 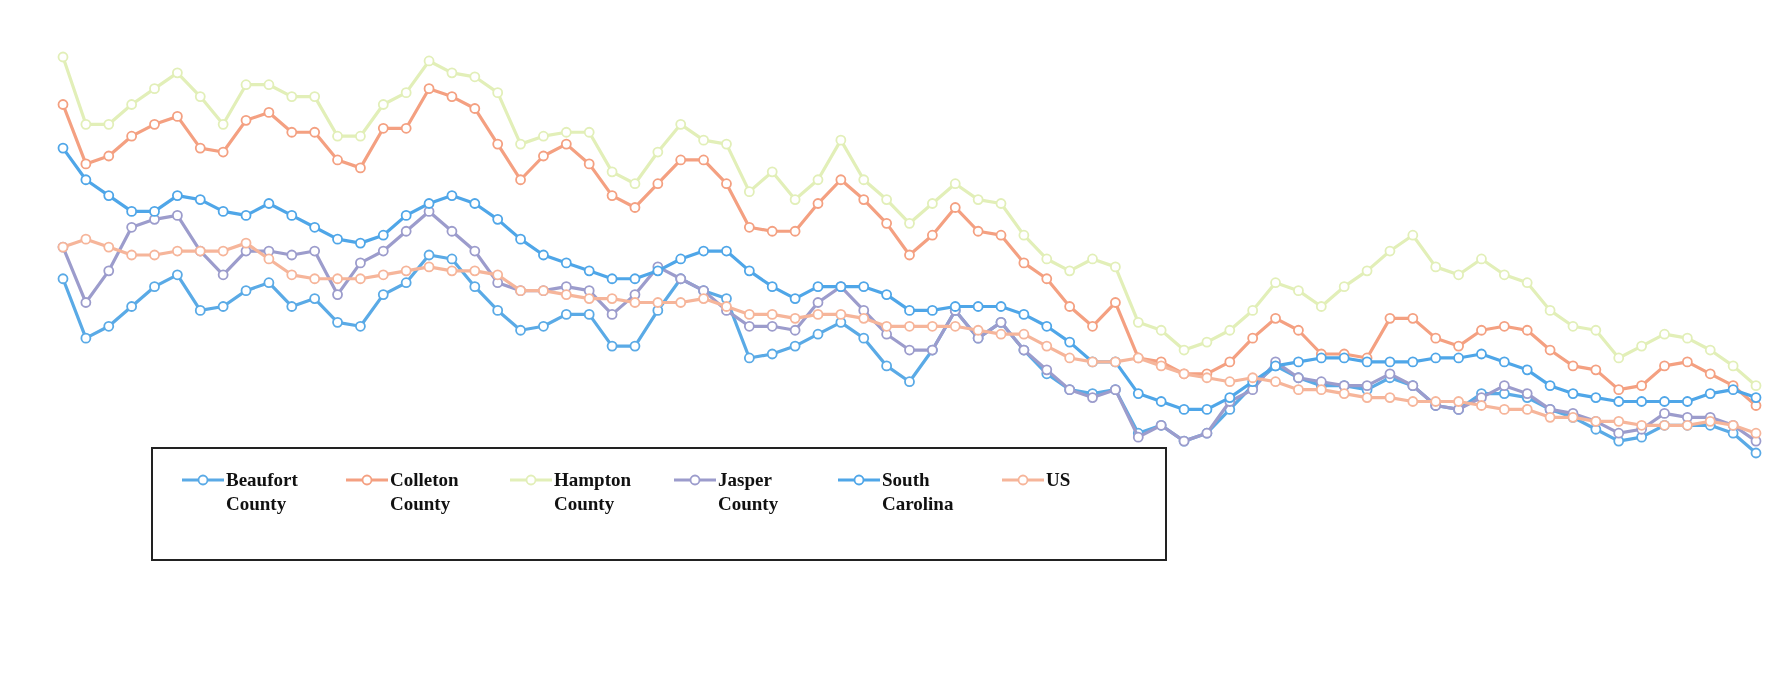 I want to click on legend-label: South Carolina, so click(x=918, y=491).